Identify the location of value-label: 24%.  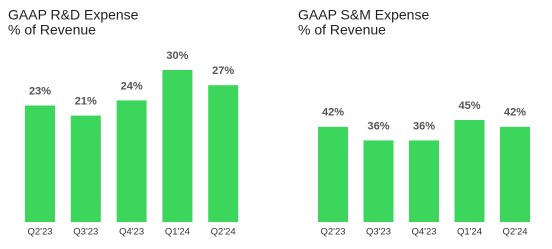
(132, 86).